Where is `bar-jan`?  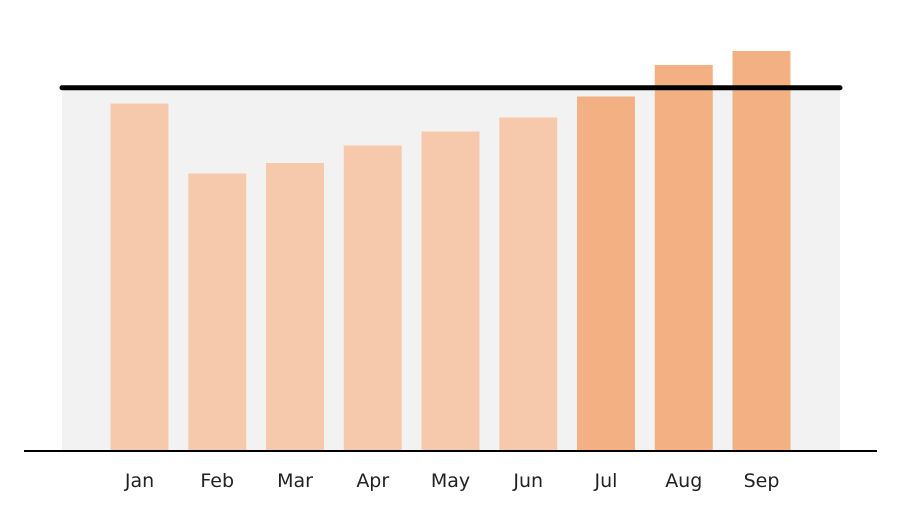 bar-jan is located at coordinates (139, 276).